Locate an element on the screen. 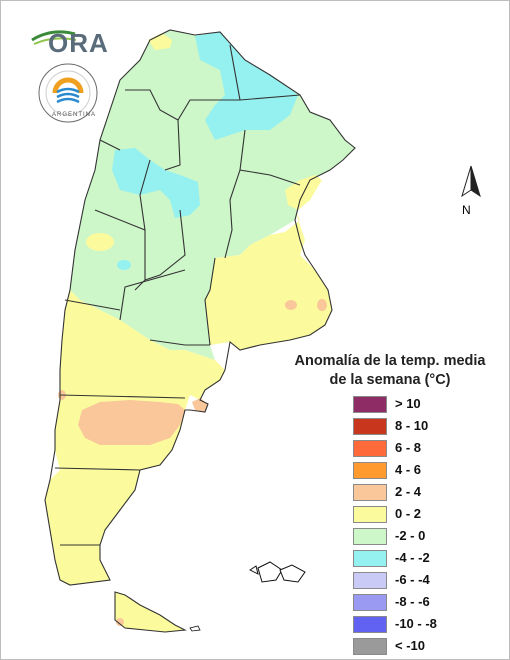 This screenshot has height=660, width=510. coast-orange-spot is located at coordinates (322, 305).